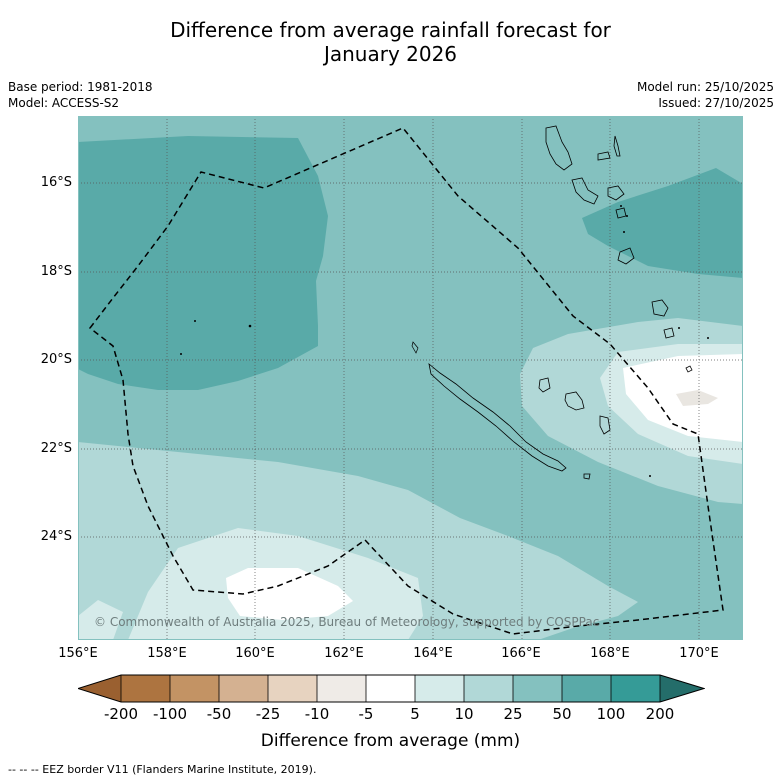 This screenshot has height=781, width=781. I want to click on colorbar-tick-label: 5, so click(415, 714).